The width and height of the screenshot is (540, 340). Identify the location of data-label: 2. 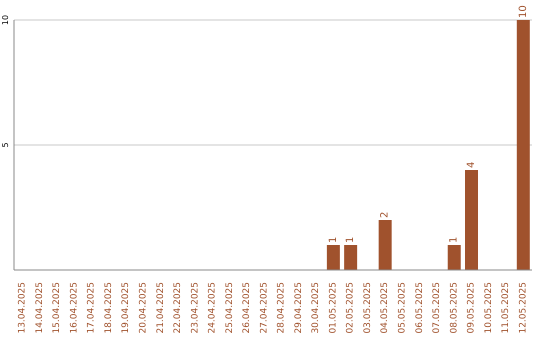
(385, 215).